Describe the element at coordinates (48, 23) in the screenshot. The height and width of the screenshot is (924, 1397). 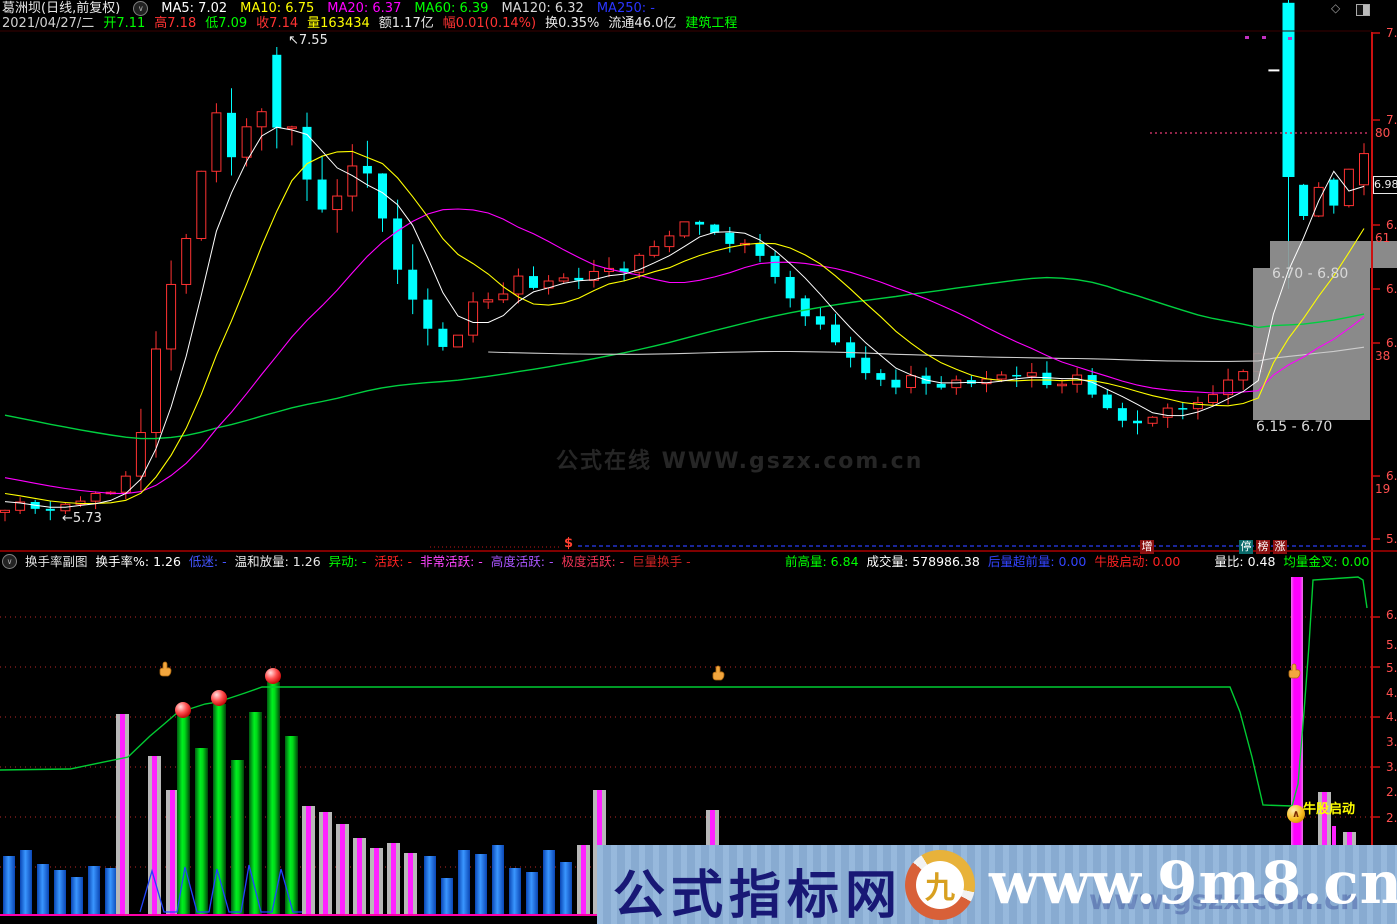
I see `field: 2021/04/27/二` at that location.